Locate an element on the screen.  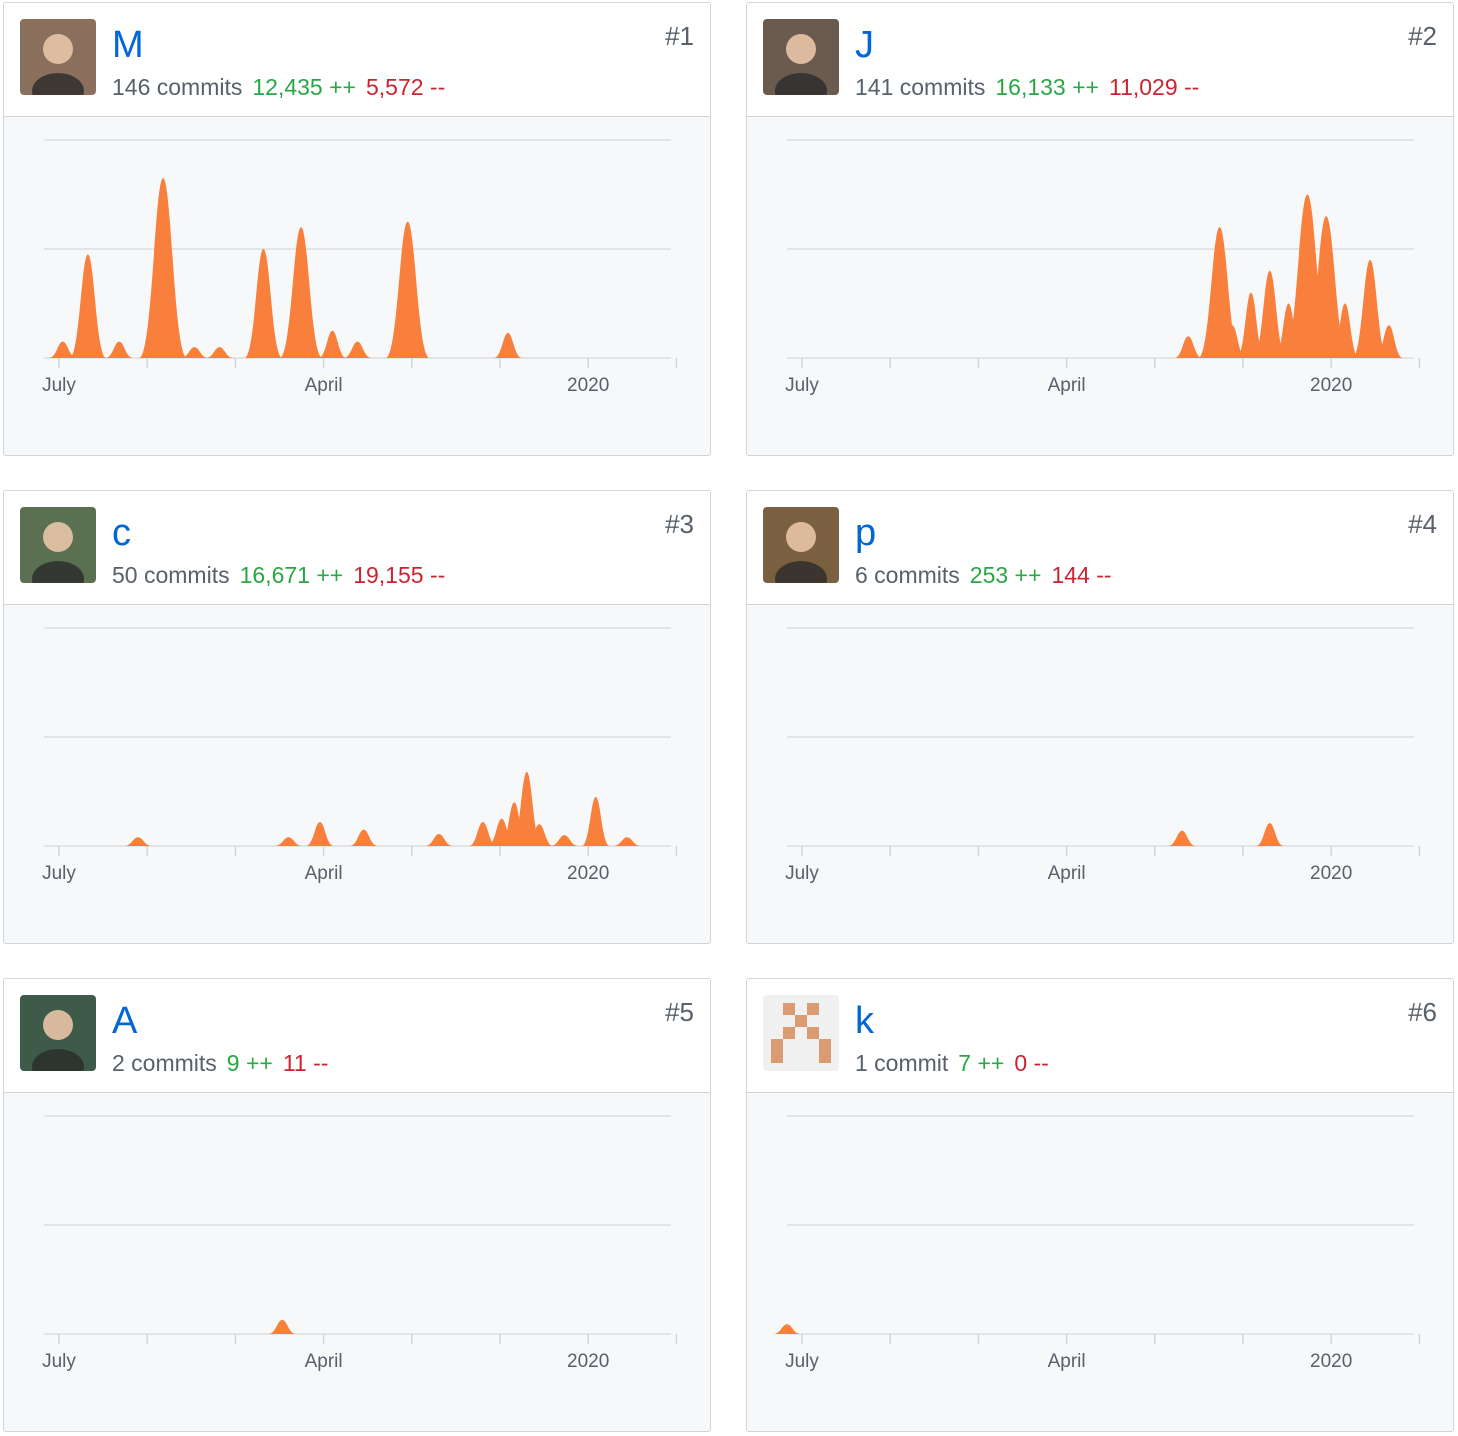
contributor-header: c 50 commits 16,671 ++ 19,155 -- #3 is located at coordinates (357, 548).